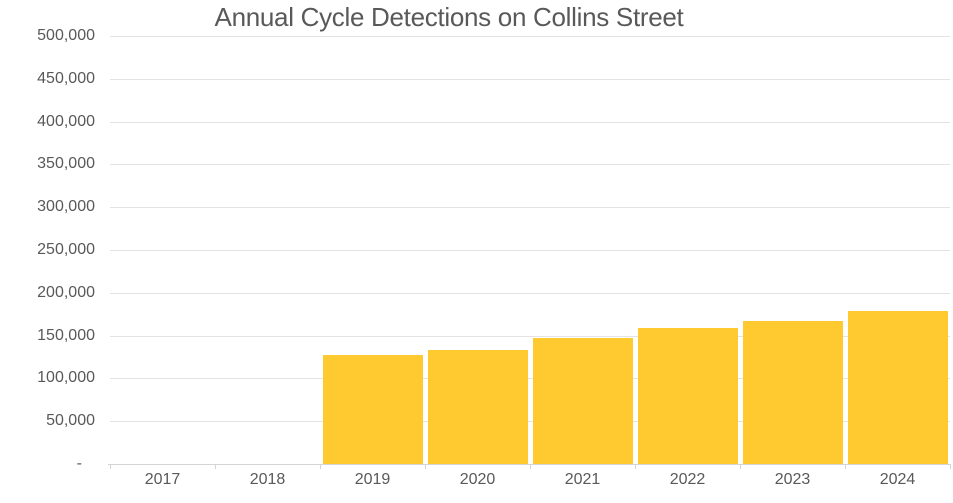  I want to click on y-axis-tick-label-450000: 450,000, so click(66, 78).